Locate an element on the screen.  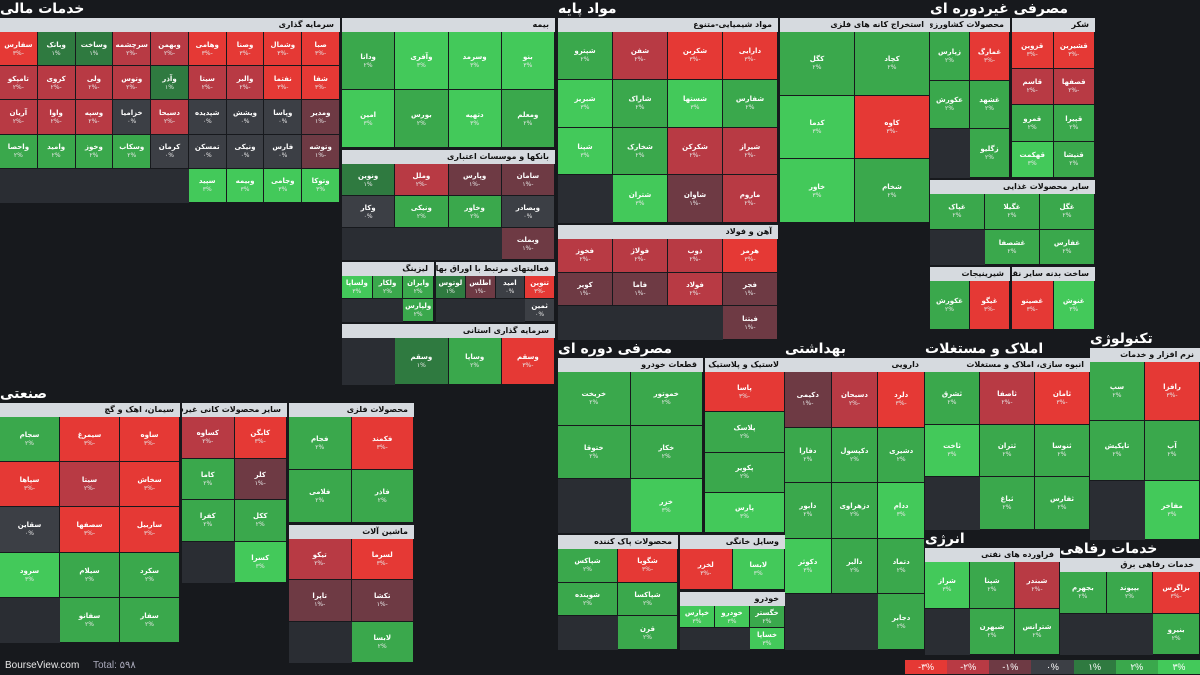
stock-tile: ولی ۲%- is located at coordinates (94, 83).